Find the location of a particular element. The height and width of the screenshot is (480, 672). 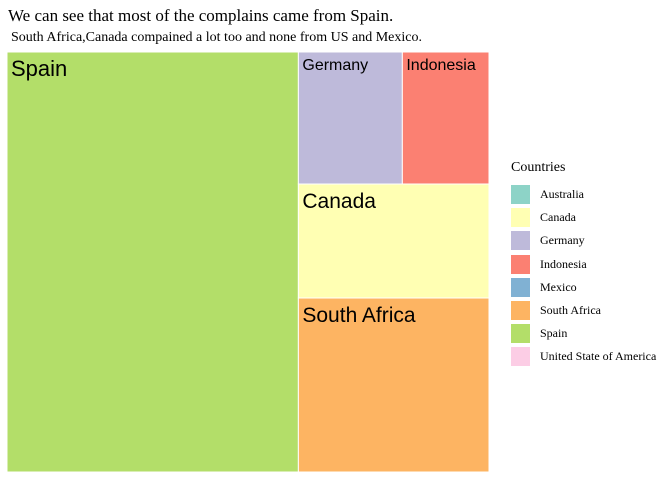

legend-item: Mexico is located at coordinates (583, 287).